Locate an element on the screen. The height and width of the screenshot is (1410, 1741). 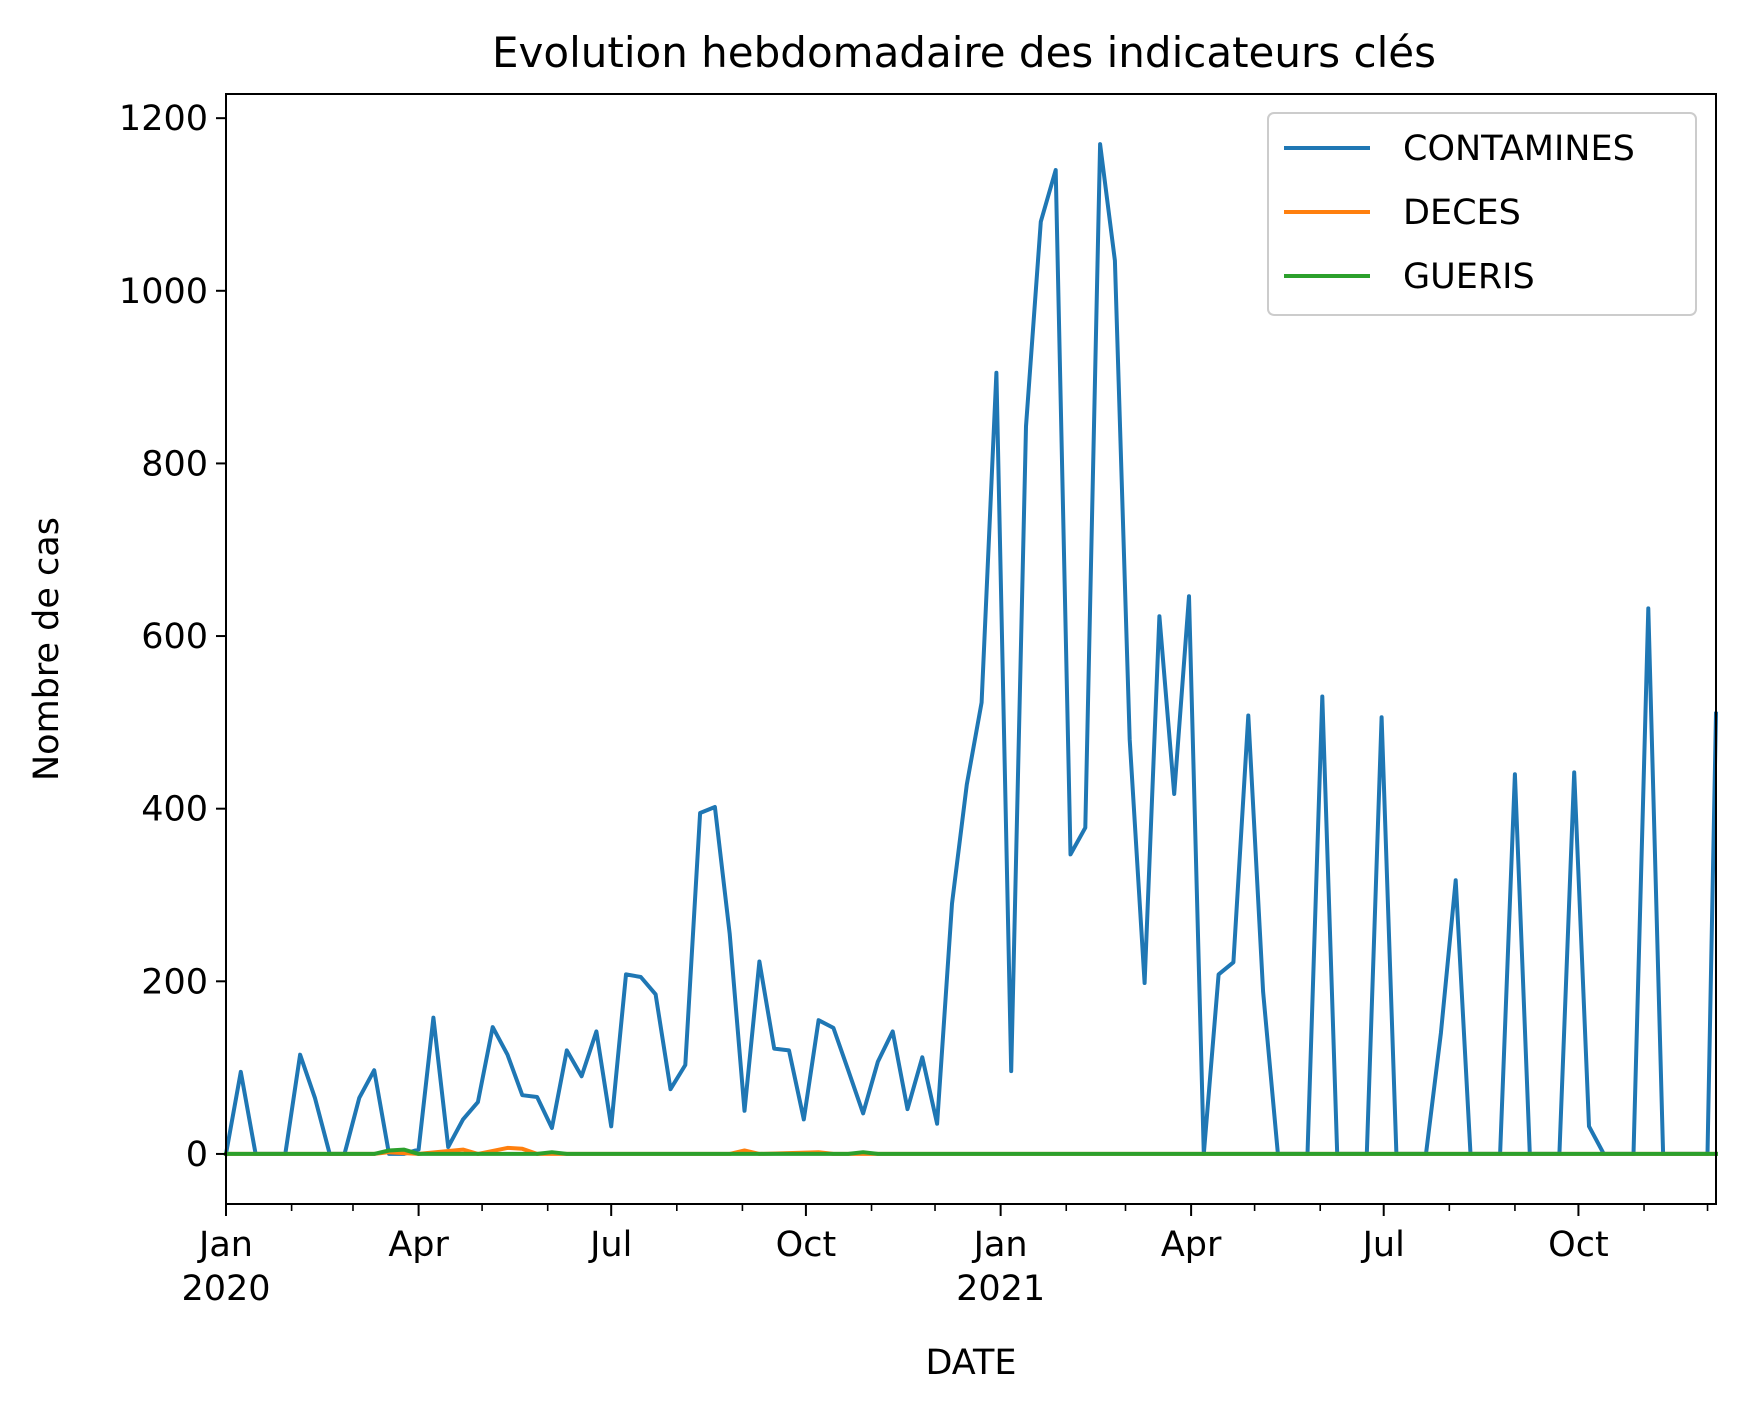
y-tick-label: 600 is located at coordinates (174, 637).